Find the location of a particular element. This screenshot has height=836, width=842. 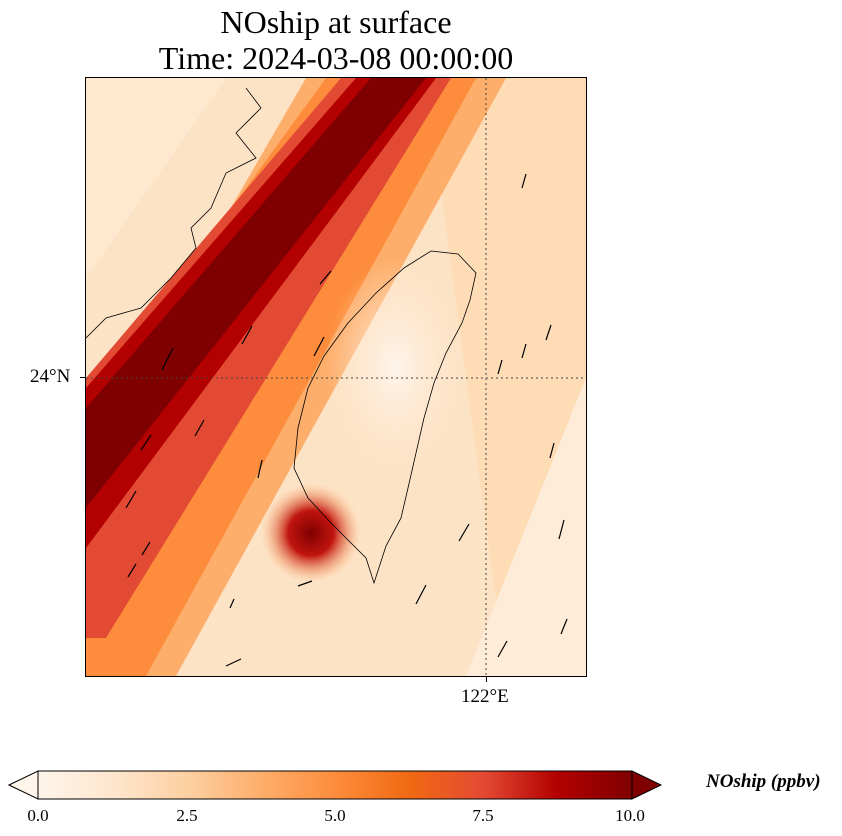

colorbar-tick-4: 10.0 is located at coordinates (630, 815).